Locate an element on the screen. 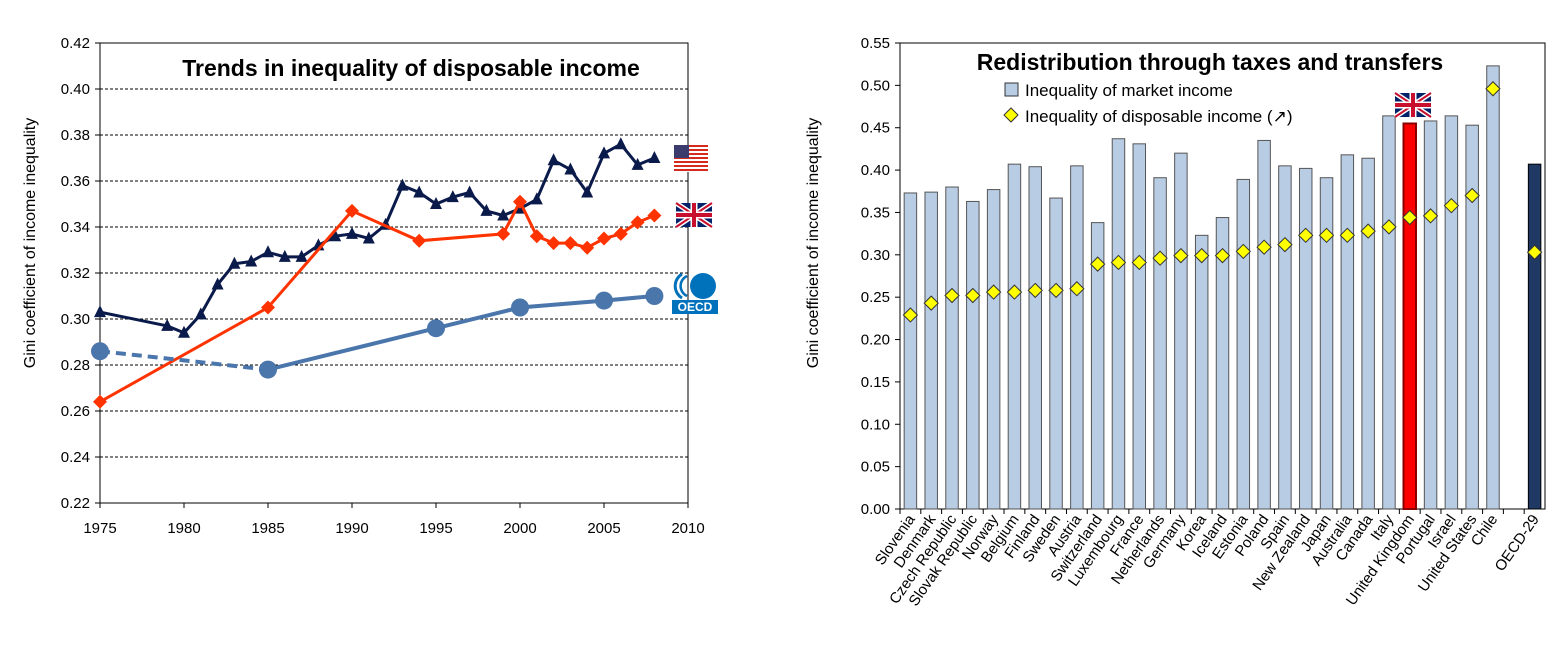  x-tick-label: 1995 is located at coordinates (435, 528).